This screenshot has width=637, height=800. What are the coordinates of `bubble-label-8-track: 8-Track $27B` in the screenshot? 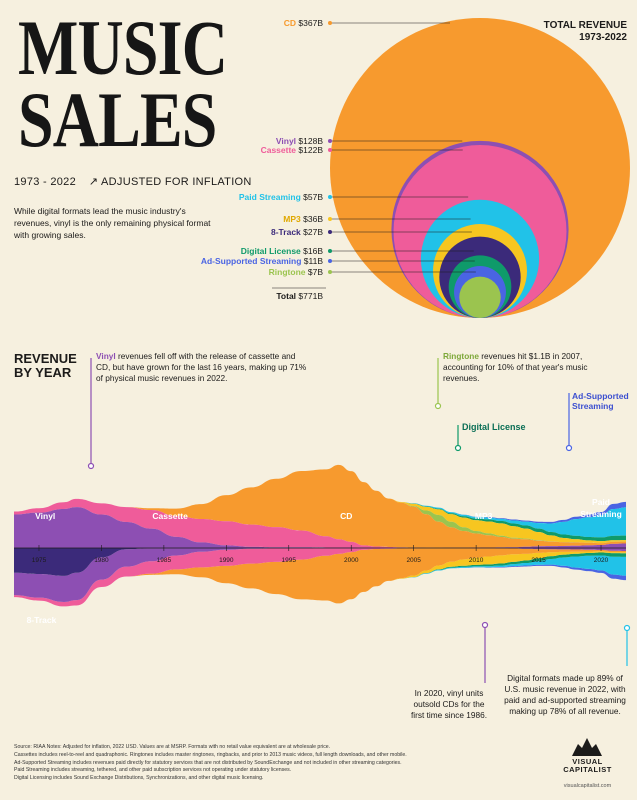 It's located at (297, 232).